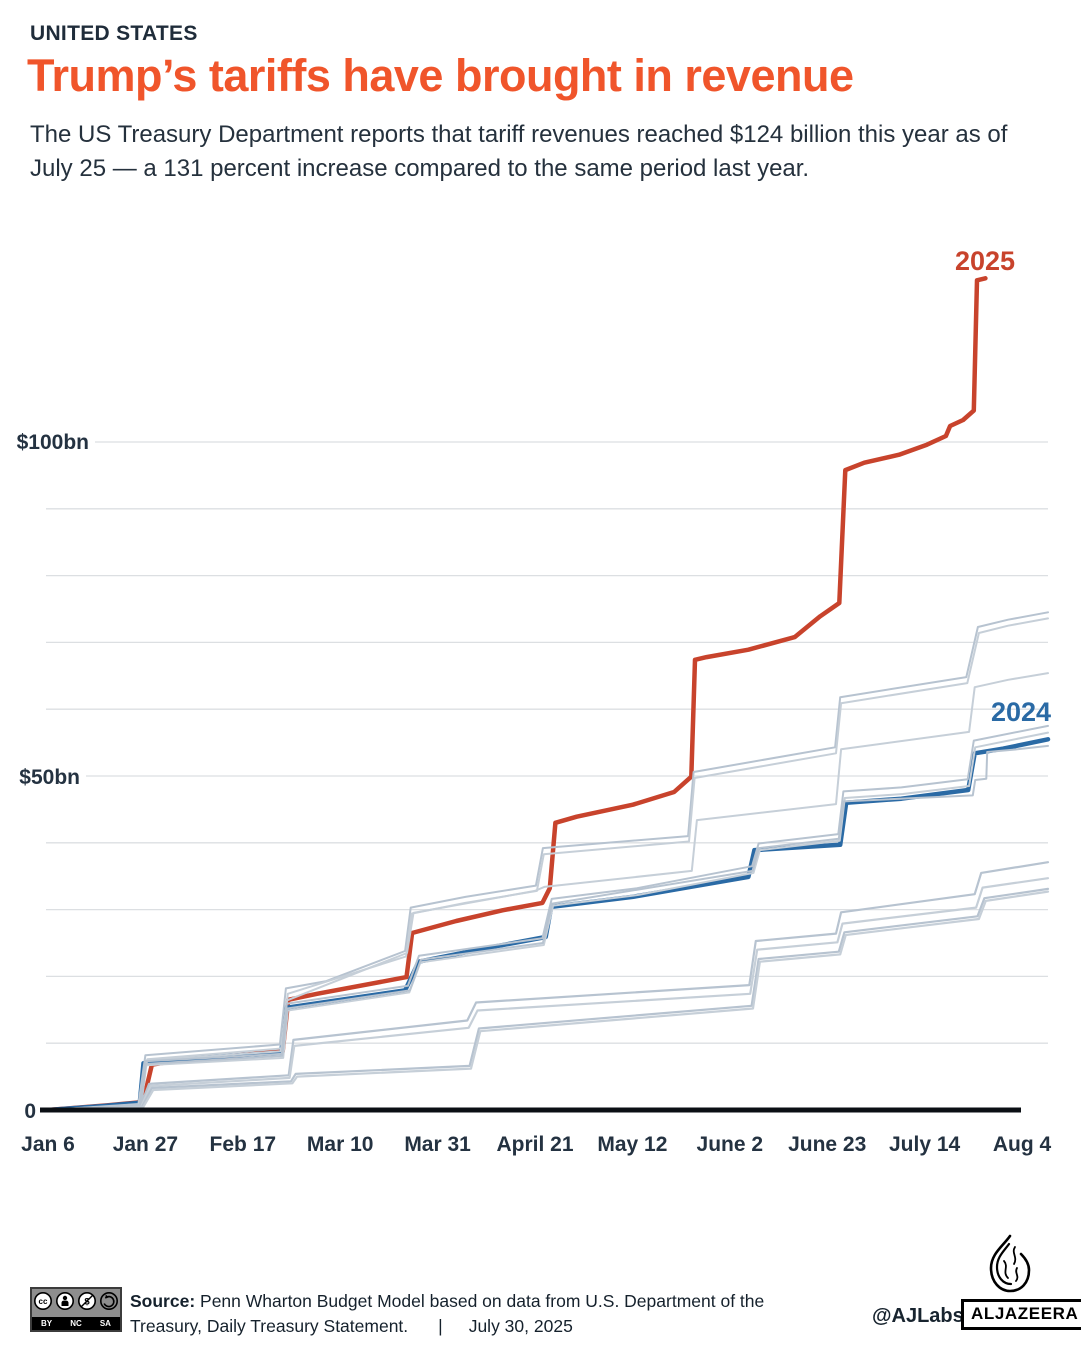  What do you see at coordinates (925, 1144) in the screenshot?
I see `x-tick-label-july-14: July 14` at bounding box center [925, 1144].